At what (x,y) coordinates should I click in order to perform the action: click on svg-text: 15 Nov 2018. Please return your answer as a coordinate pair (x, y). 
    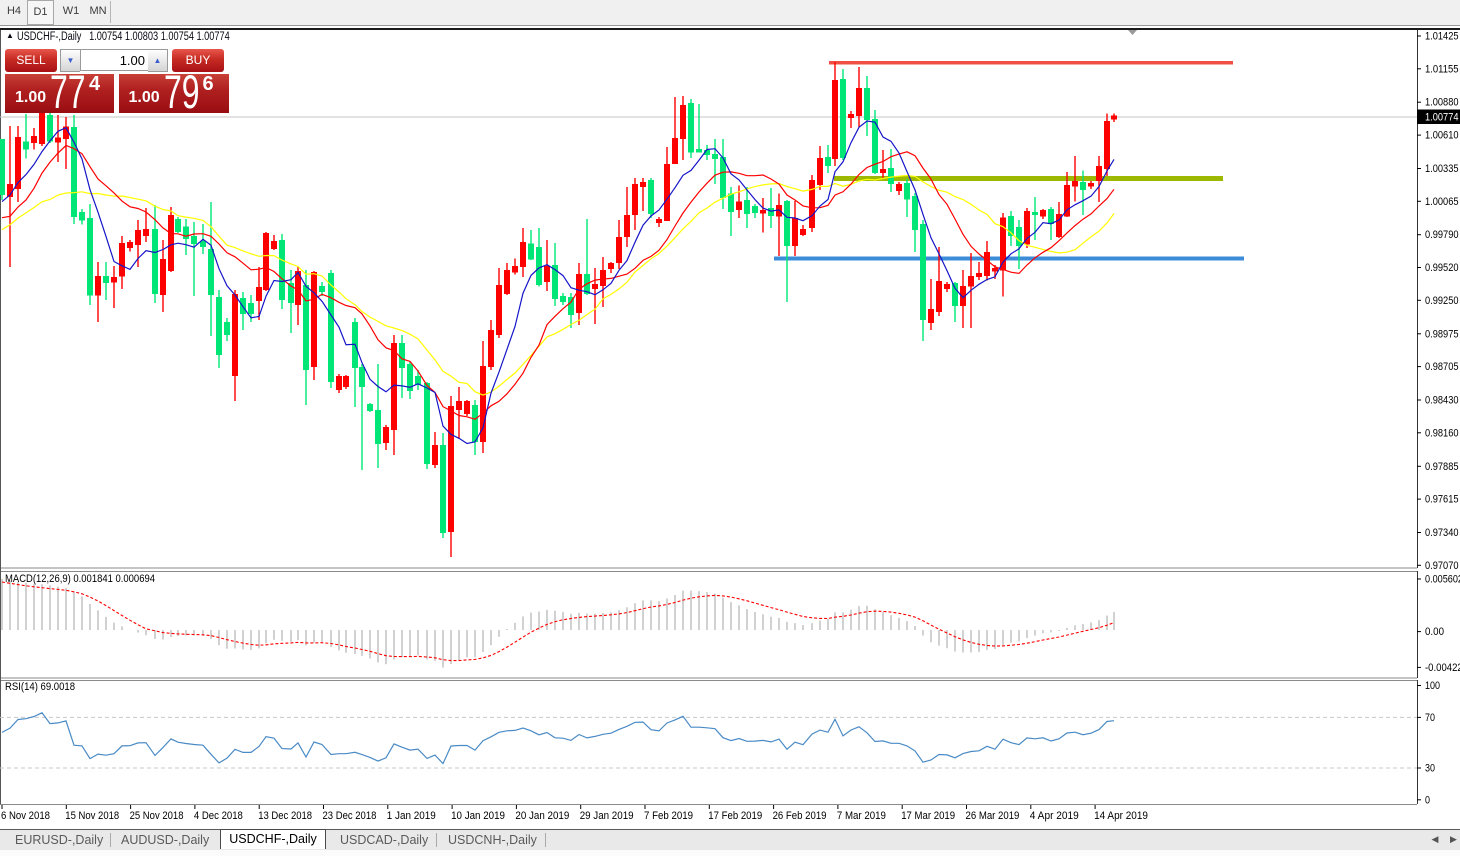
    Looking at the image, I should click on (92, 816).